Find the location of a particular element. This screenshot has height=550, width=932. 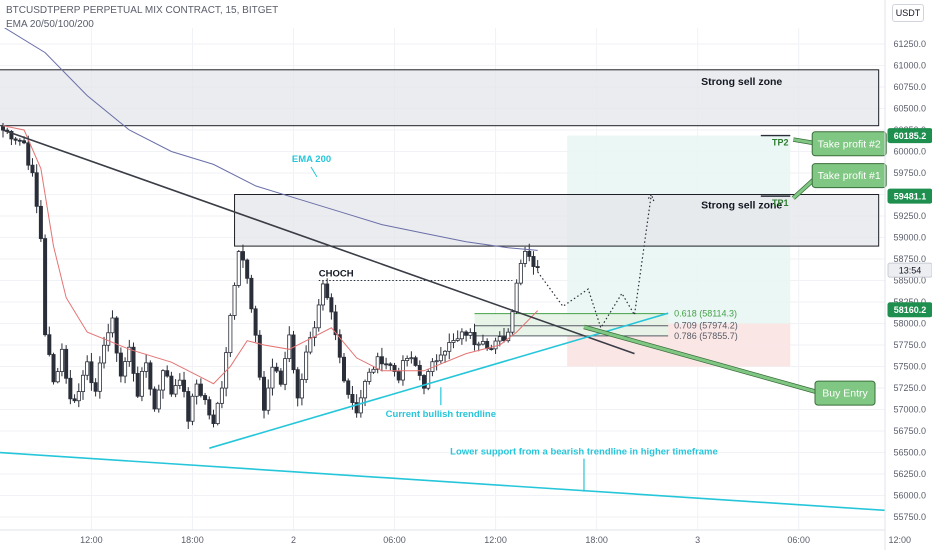

price-axis-tick: 56000.0 is located at coordinates (909, 496).